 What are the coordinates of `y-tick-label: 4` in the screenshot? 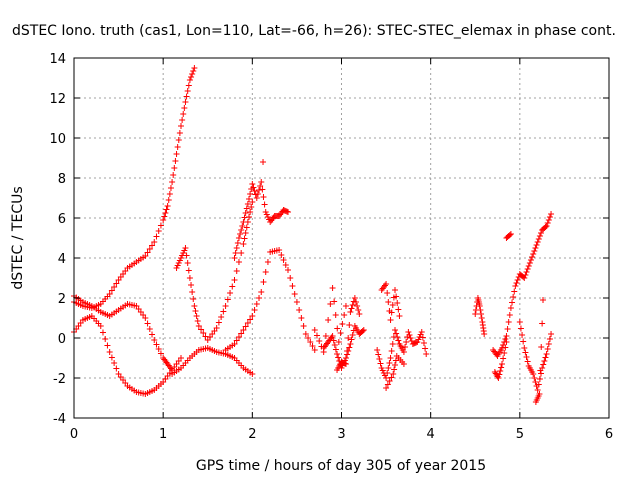 It's located at (62, 259).